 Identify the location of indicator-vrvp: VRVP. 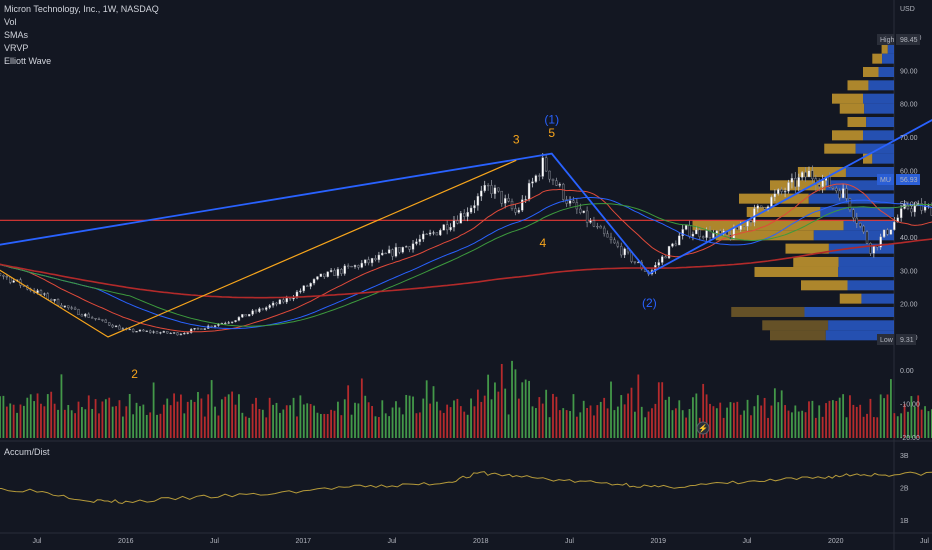
(16, 48).